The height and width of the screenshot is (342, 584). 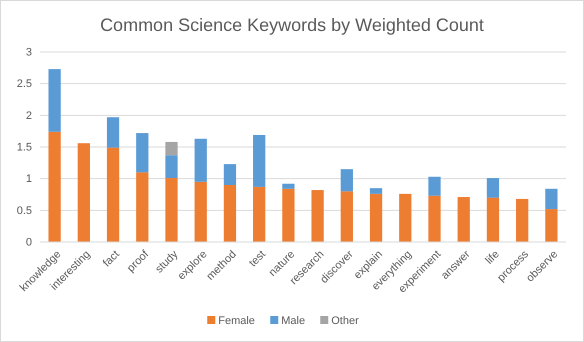 I want to click on y-tick-label: 2, so click(x=29, y=116).